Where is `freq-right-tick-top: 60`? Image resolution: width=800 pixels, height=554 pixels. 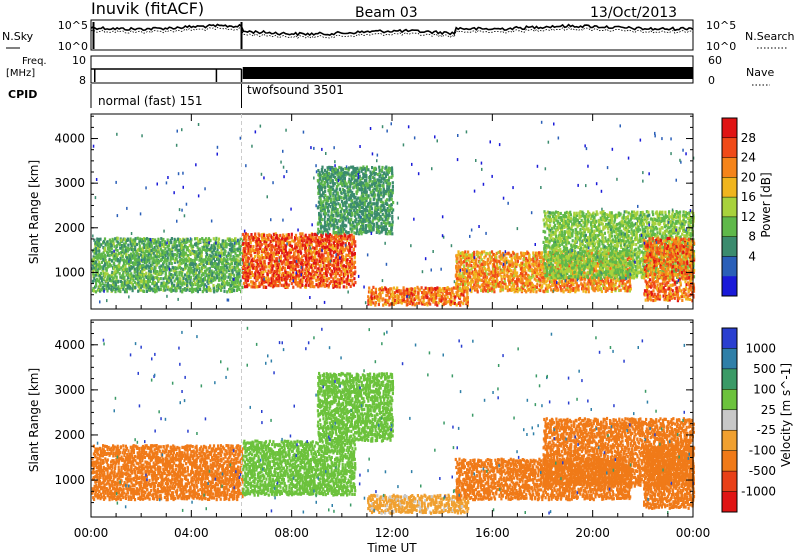 freq-right-tick-top: 60 is located at coordinates (715, 60).